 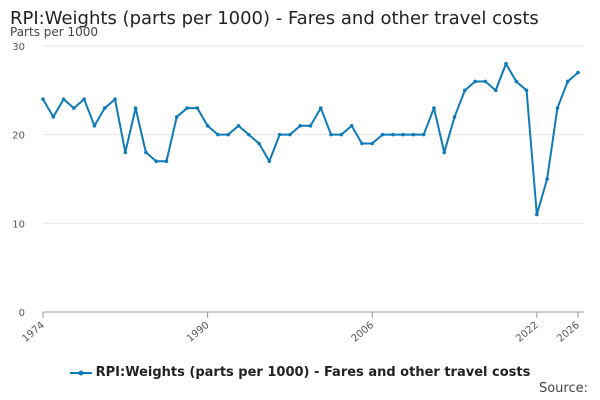 What do you see at coordinates (568, 332) in the screenshot?
I see `x-tick-label: 2026` at bounding box center [568, 332].